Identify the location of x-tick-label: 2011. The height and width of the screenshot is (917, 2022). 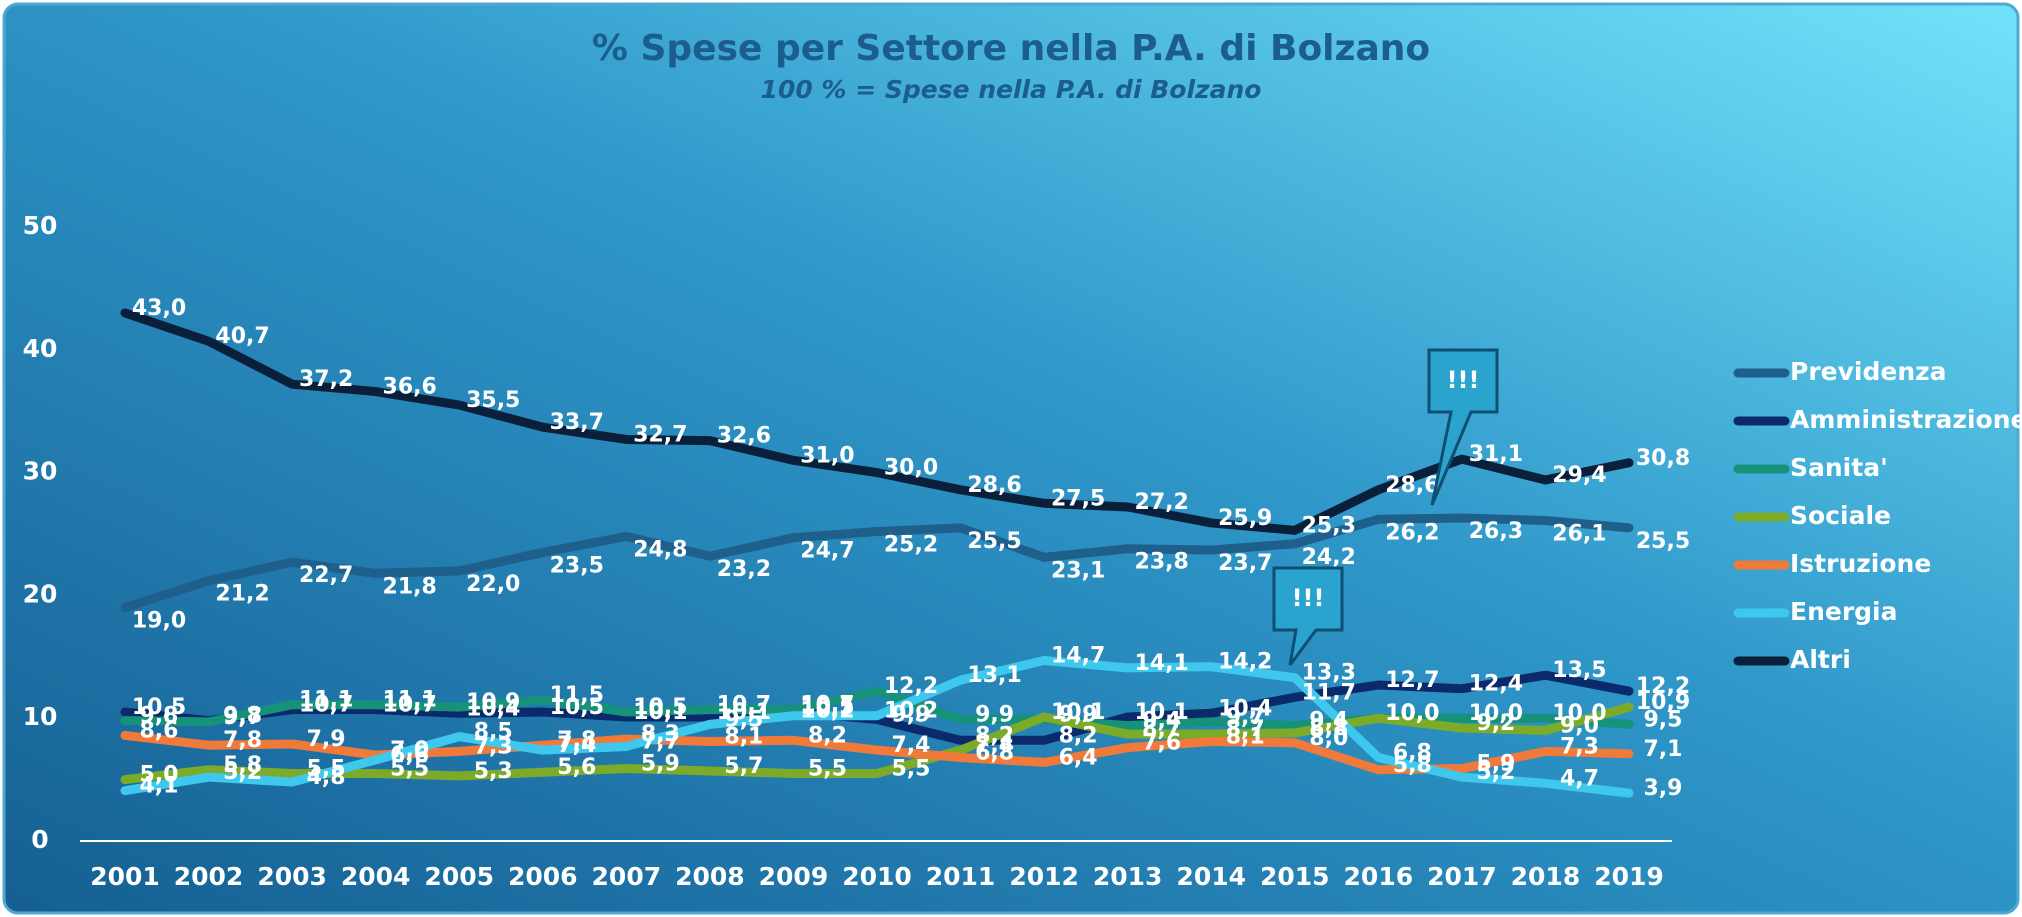
(961, 876).